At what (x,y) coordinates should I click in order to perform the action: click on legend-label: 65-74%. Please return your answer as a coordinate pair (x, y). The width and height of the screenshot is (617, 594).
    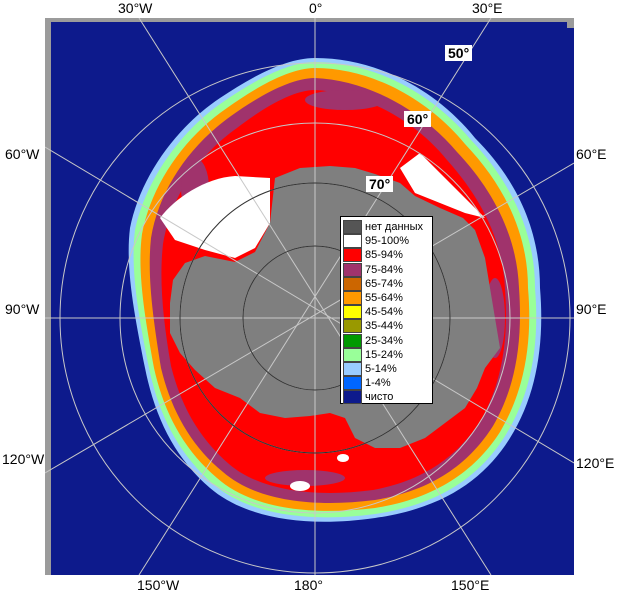
    Looking at the image, I should click on (384, 283).